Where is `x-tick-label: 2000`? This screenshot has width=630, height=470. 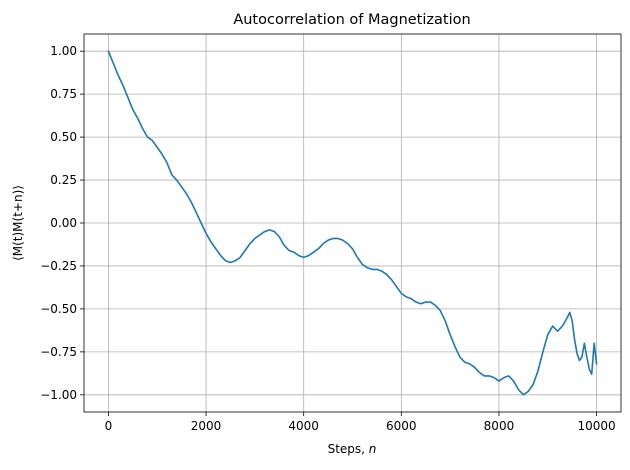
x-tick-label: 2000 is located at coordinates (206, 426).